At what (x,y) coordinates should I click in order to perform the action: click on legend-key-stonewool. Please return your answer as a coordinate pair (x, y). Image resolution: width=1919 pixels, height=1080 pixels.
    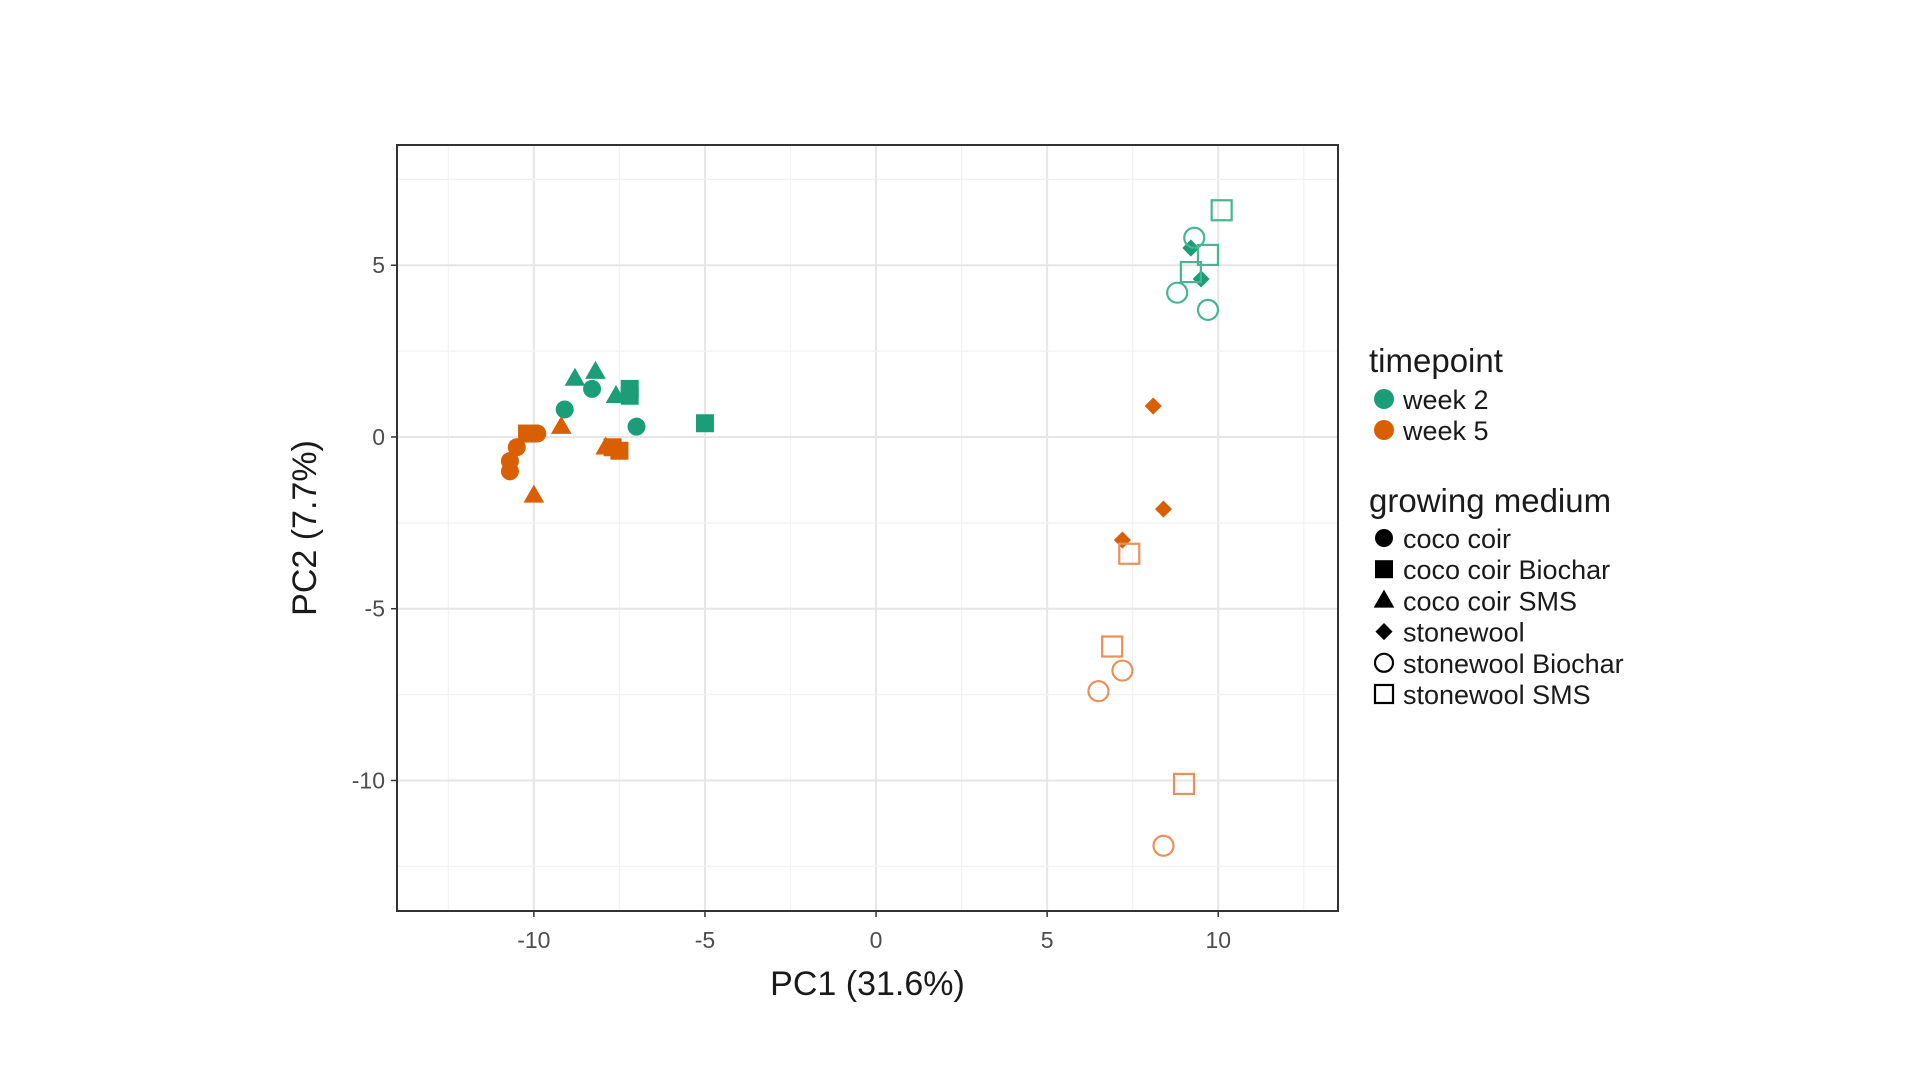
    Looking at the image, I should click on (1384, 632).